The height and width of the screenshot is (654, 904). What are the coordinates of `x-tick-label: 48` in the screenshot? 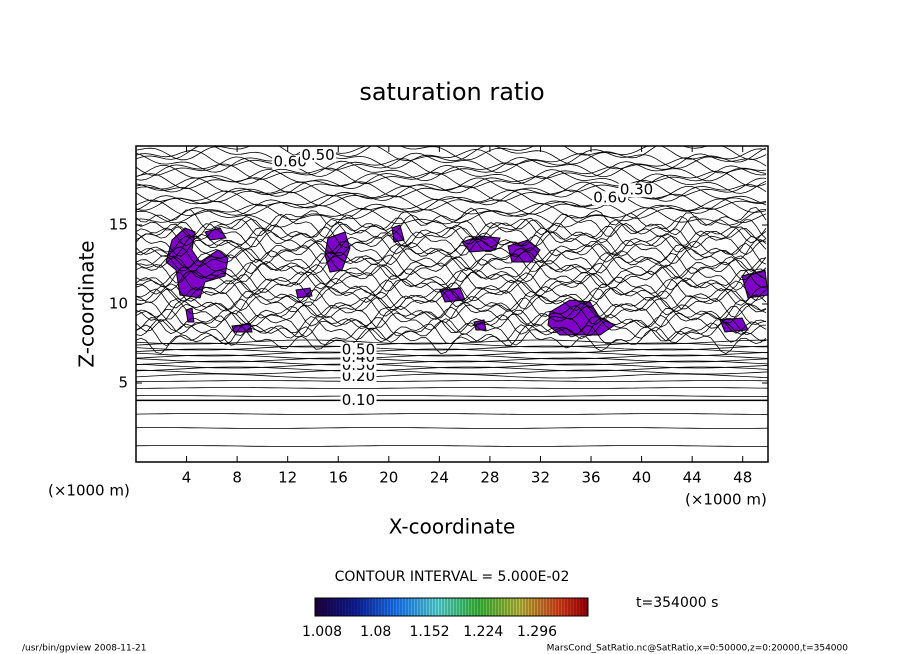 It's located at (742, 478).